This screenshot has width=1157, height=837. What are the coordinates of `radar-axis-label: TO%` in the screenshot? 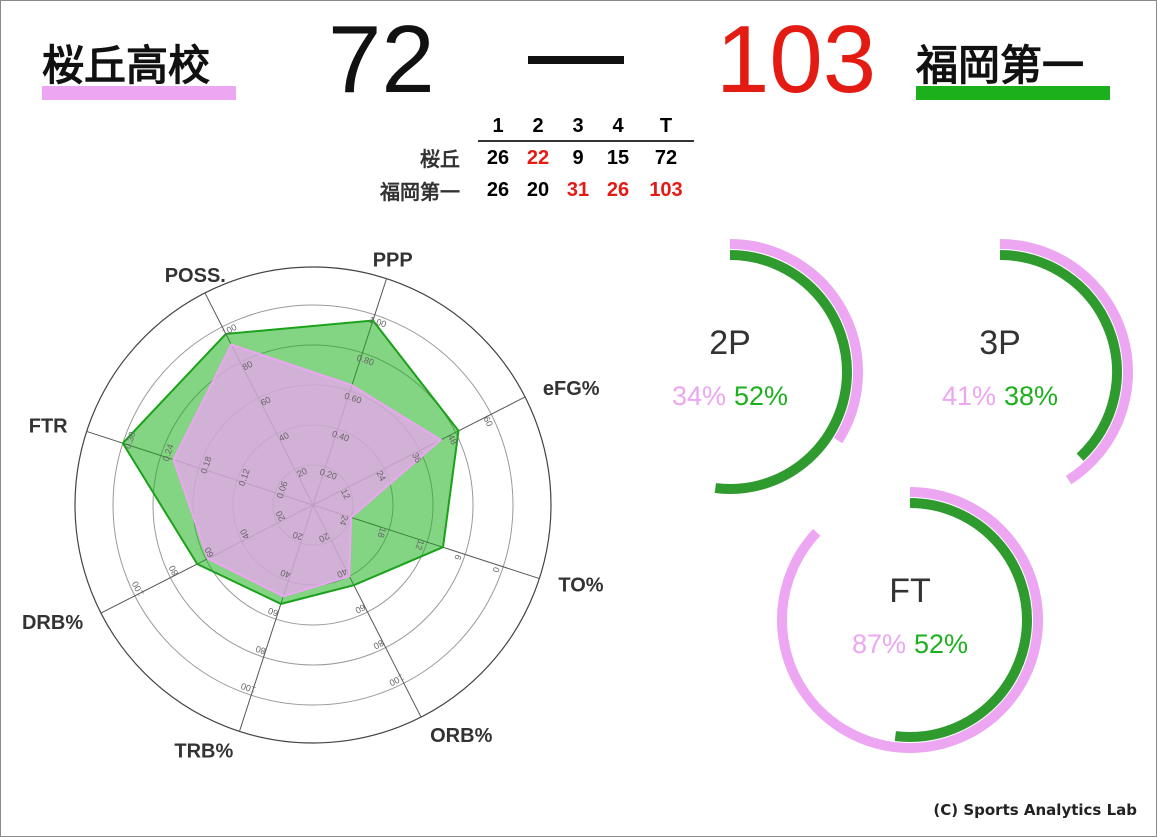 It's located at (580, 586).